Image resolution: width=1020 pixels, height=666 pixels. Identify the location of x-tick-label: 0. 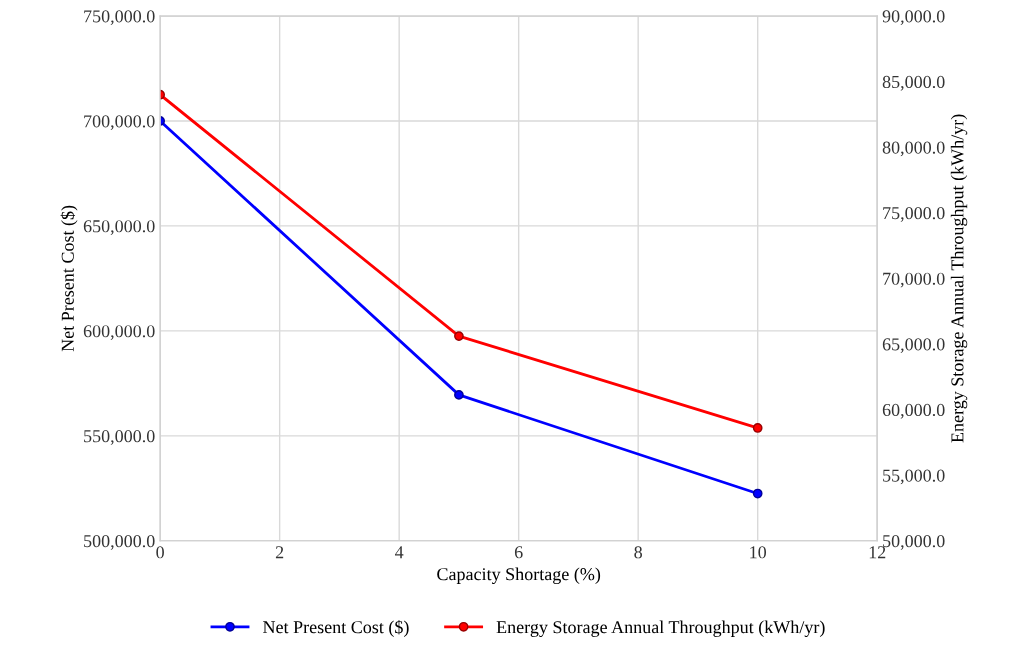
(160, 552).